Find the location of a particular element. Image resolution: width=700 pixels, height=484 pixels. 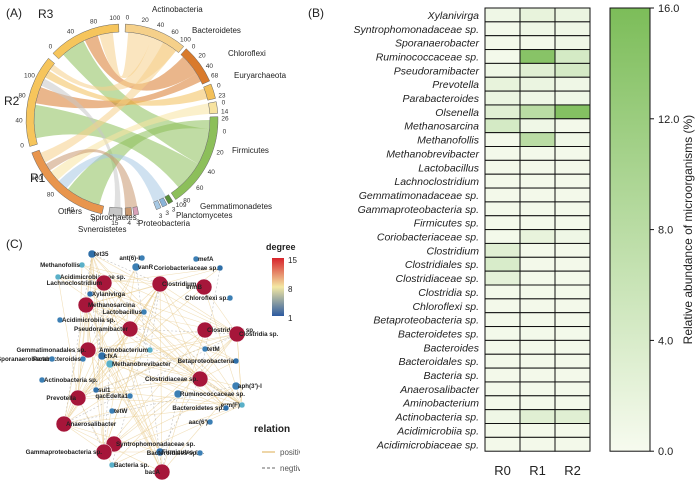

colorbar-tick-label: 4.0 is located at coordinates (665, 341).